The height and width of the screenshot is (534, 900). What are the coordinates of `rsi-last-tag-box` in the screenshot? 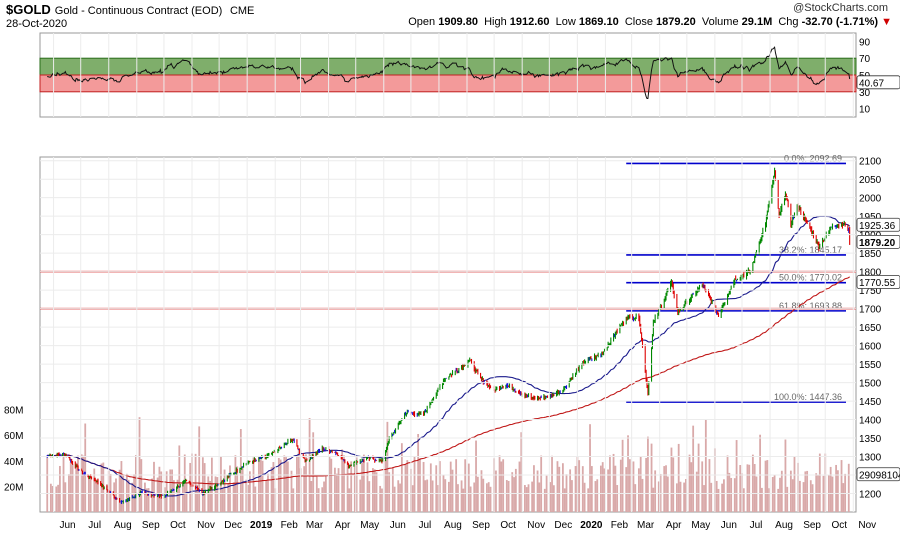 It's located at (878, 82).